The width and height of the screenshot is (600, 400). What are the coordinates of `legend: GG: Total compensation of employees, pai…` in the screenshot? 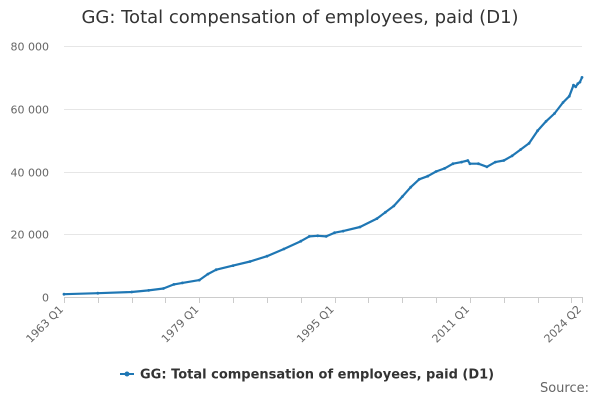 It's located at (307, 375).